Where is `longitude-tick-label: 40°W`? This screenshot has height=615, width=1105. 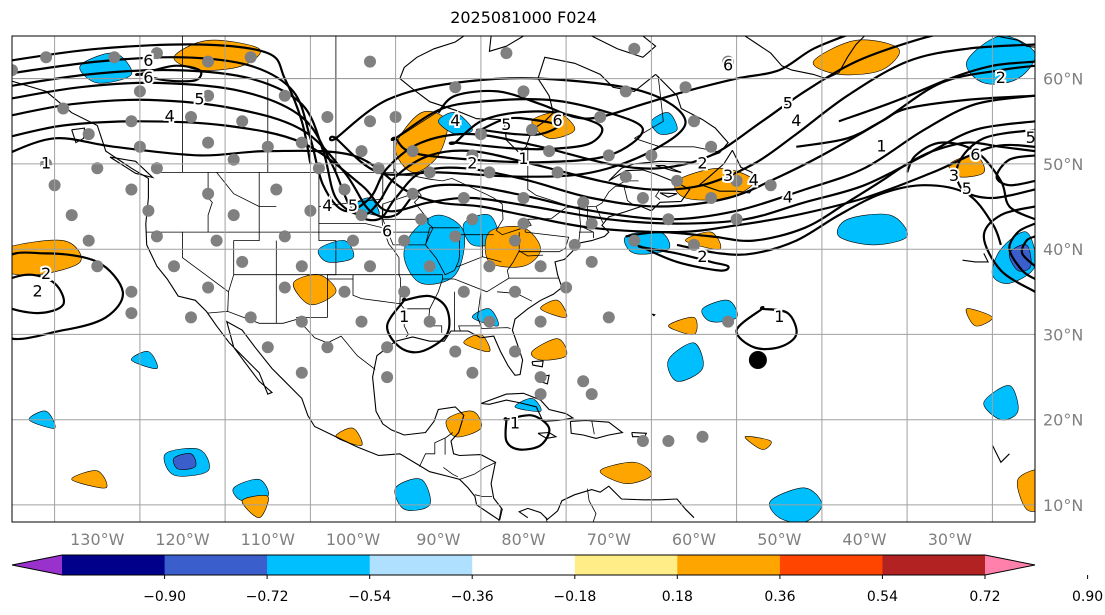 longitude-tick-label: 40°W is located at coordinates (864, 539).